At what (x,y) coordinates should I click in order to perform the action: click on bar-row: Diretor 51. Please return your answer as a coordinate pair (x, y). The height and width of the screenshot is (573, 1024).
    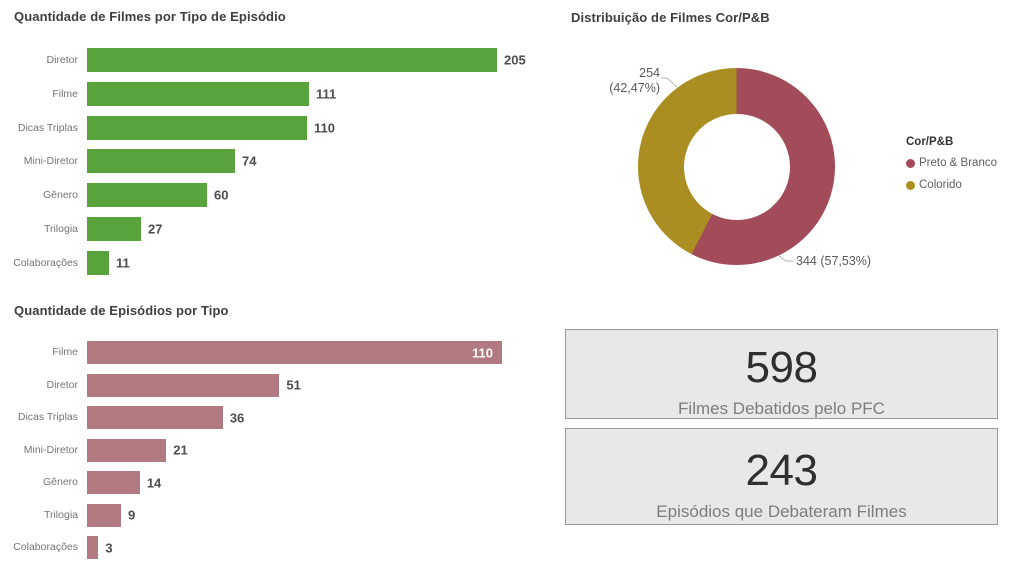
    Looking at the image, I should click on (251, 390).